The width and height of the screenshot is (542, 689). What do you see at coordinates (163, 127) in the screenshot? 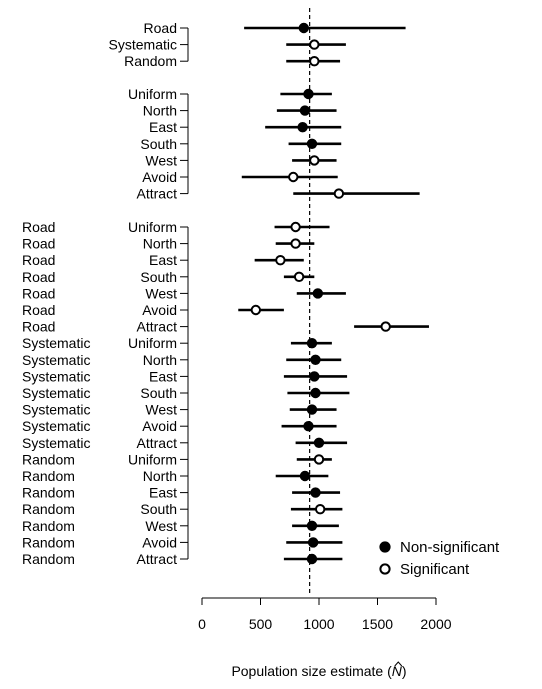
I see `row-label: East` at bounding box center [163, 127].